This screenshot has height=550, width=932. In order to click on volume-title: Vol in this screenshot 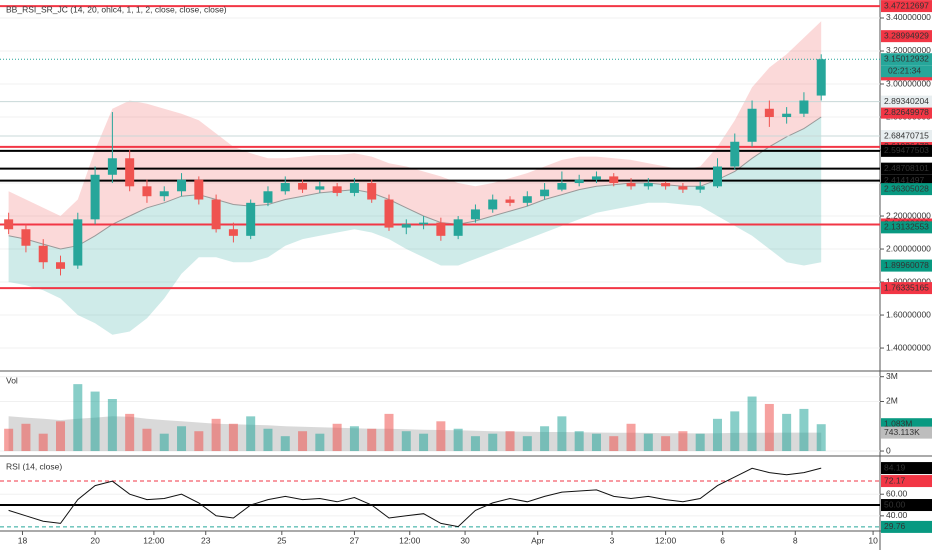, I will do `click(12, 380)`.